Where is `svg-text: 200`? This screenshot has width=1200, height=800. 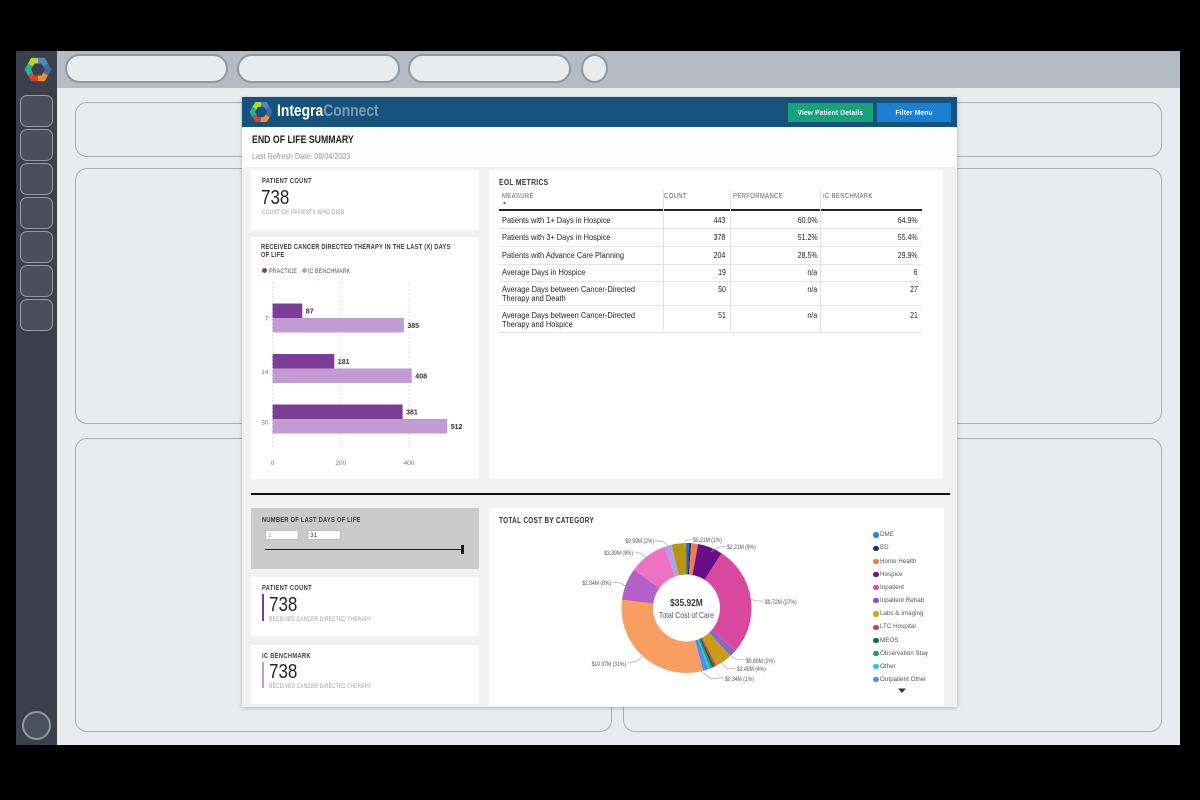 svg-text: 200 is located at coordinates (340, 463).